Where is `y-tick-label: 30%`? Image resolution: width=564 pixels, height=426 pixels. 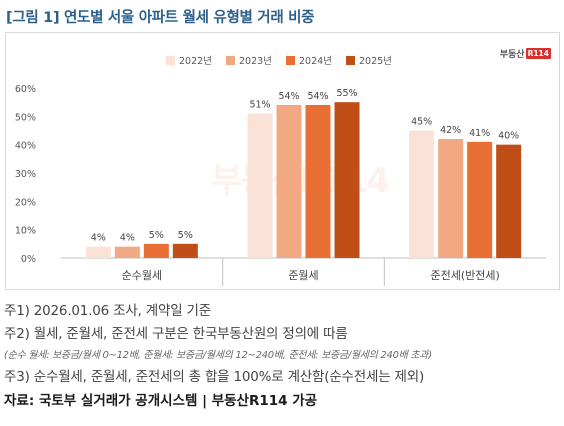
y-tick-label: 30% is located at coordinates (25, 174).